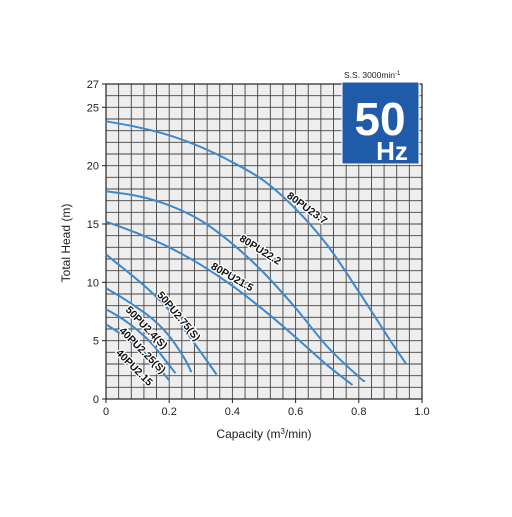  Describe the element at coordinates (66, 243) in the screenshot. I see `y-axis-label: Total Head (m)` at that location.